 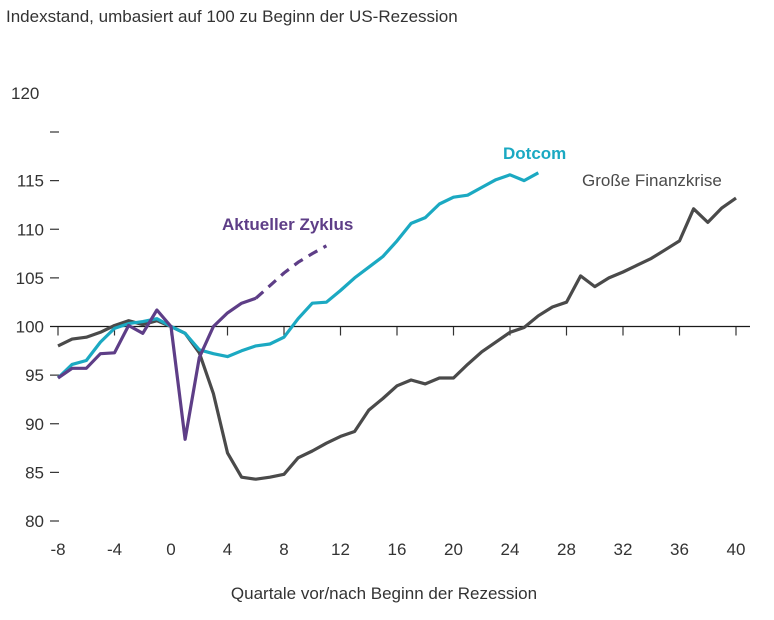 What do you see at coordinates (114, 549) in the screenshot?
I see `x-tick-label: -4` at bounding box center [114, 549].